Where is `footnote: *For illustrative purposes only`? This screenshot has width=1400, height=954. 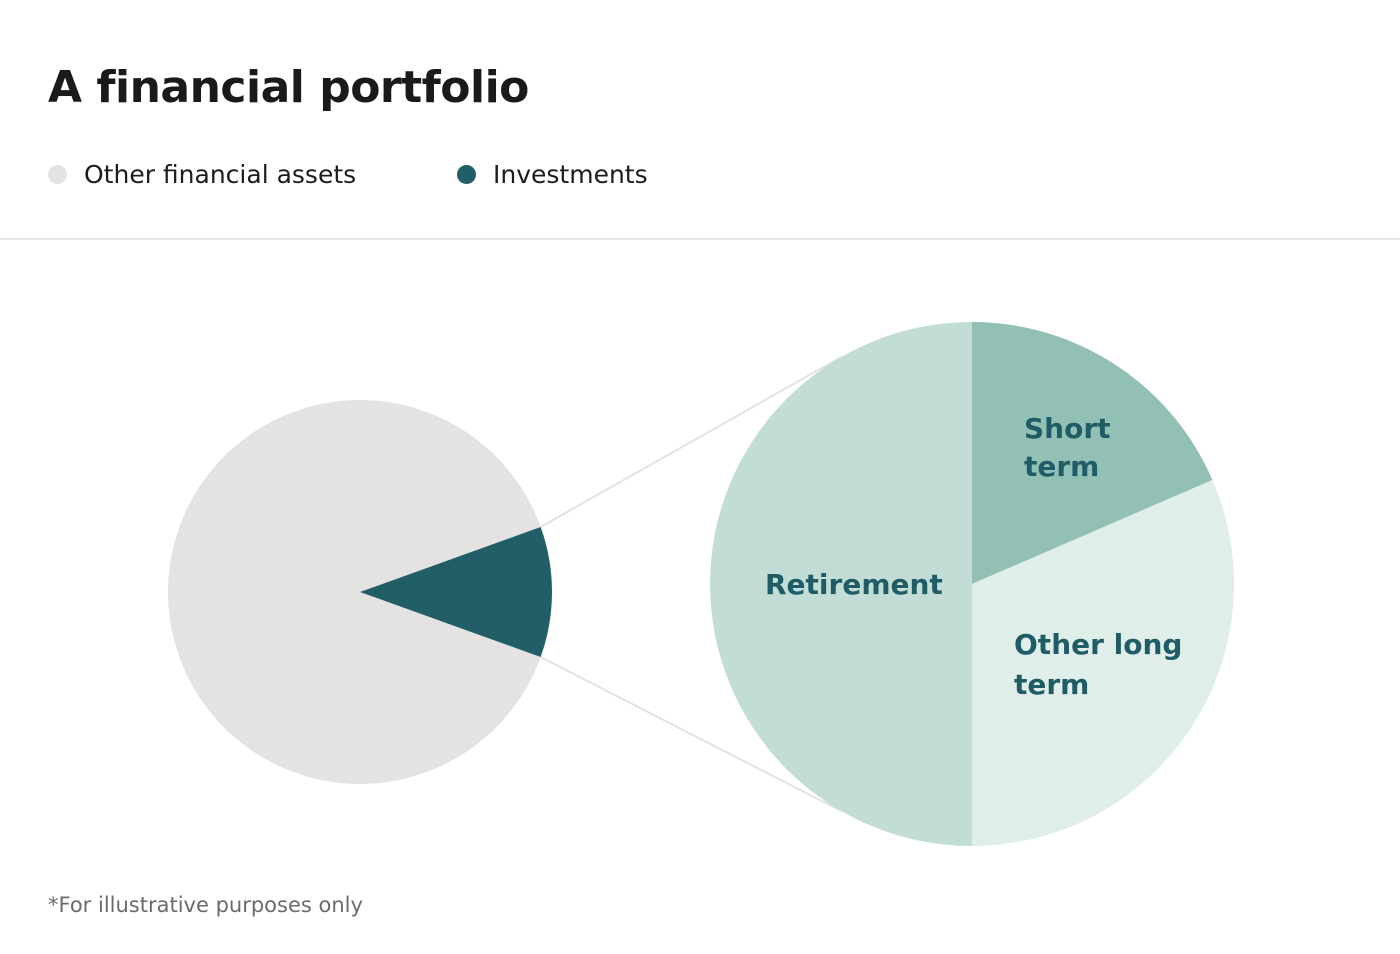
footnote: *For illustrative purposes only is located at coordinates (205, 905).